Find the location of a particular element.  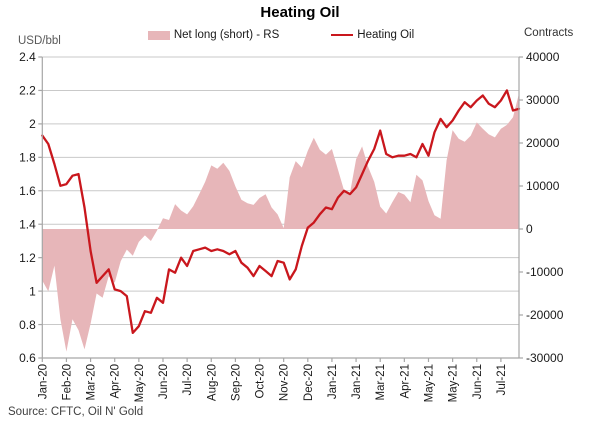

right-axis-tick-label: 0 is located at coordinates (529, 229).